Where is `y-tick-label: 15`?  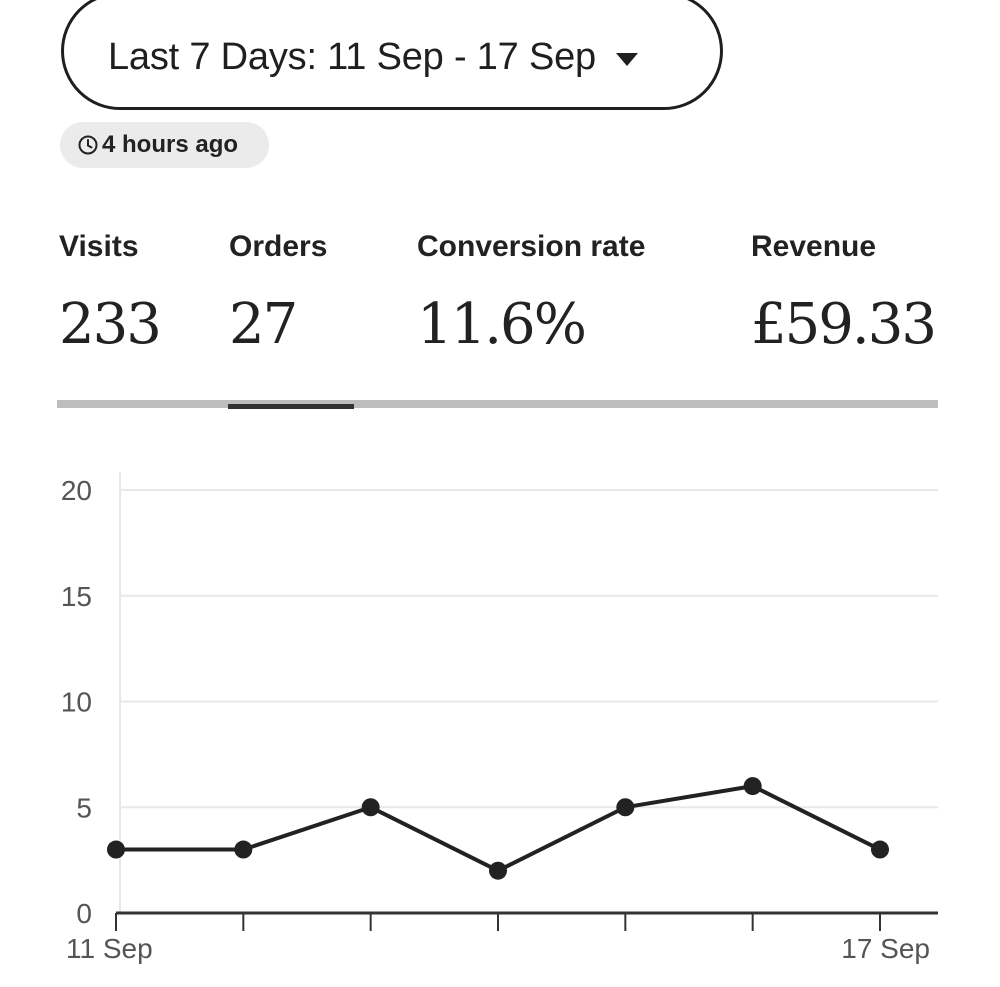
y-tick-label: 15 is located at coordinates (76, 596).